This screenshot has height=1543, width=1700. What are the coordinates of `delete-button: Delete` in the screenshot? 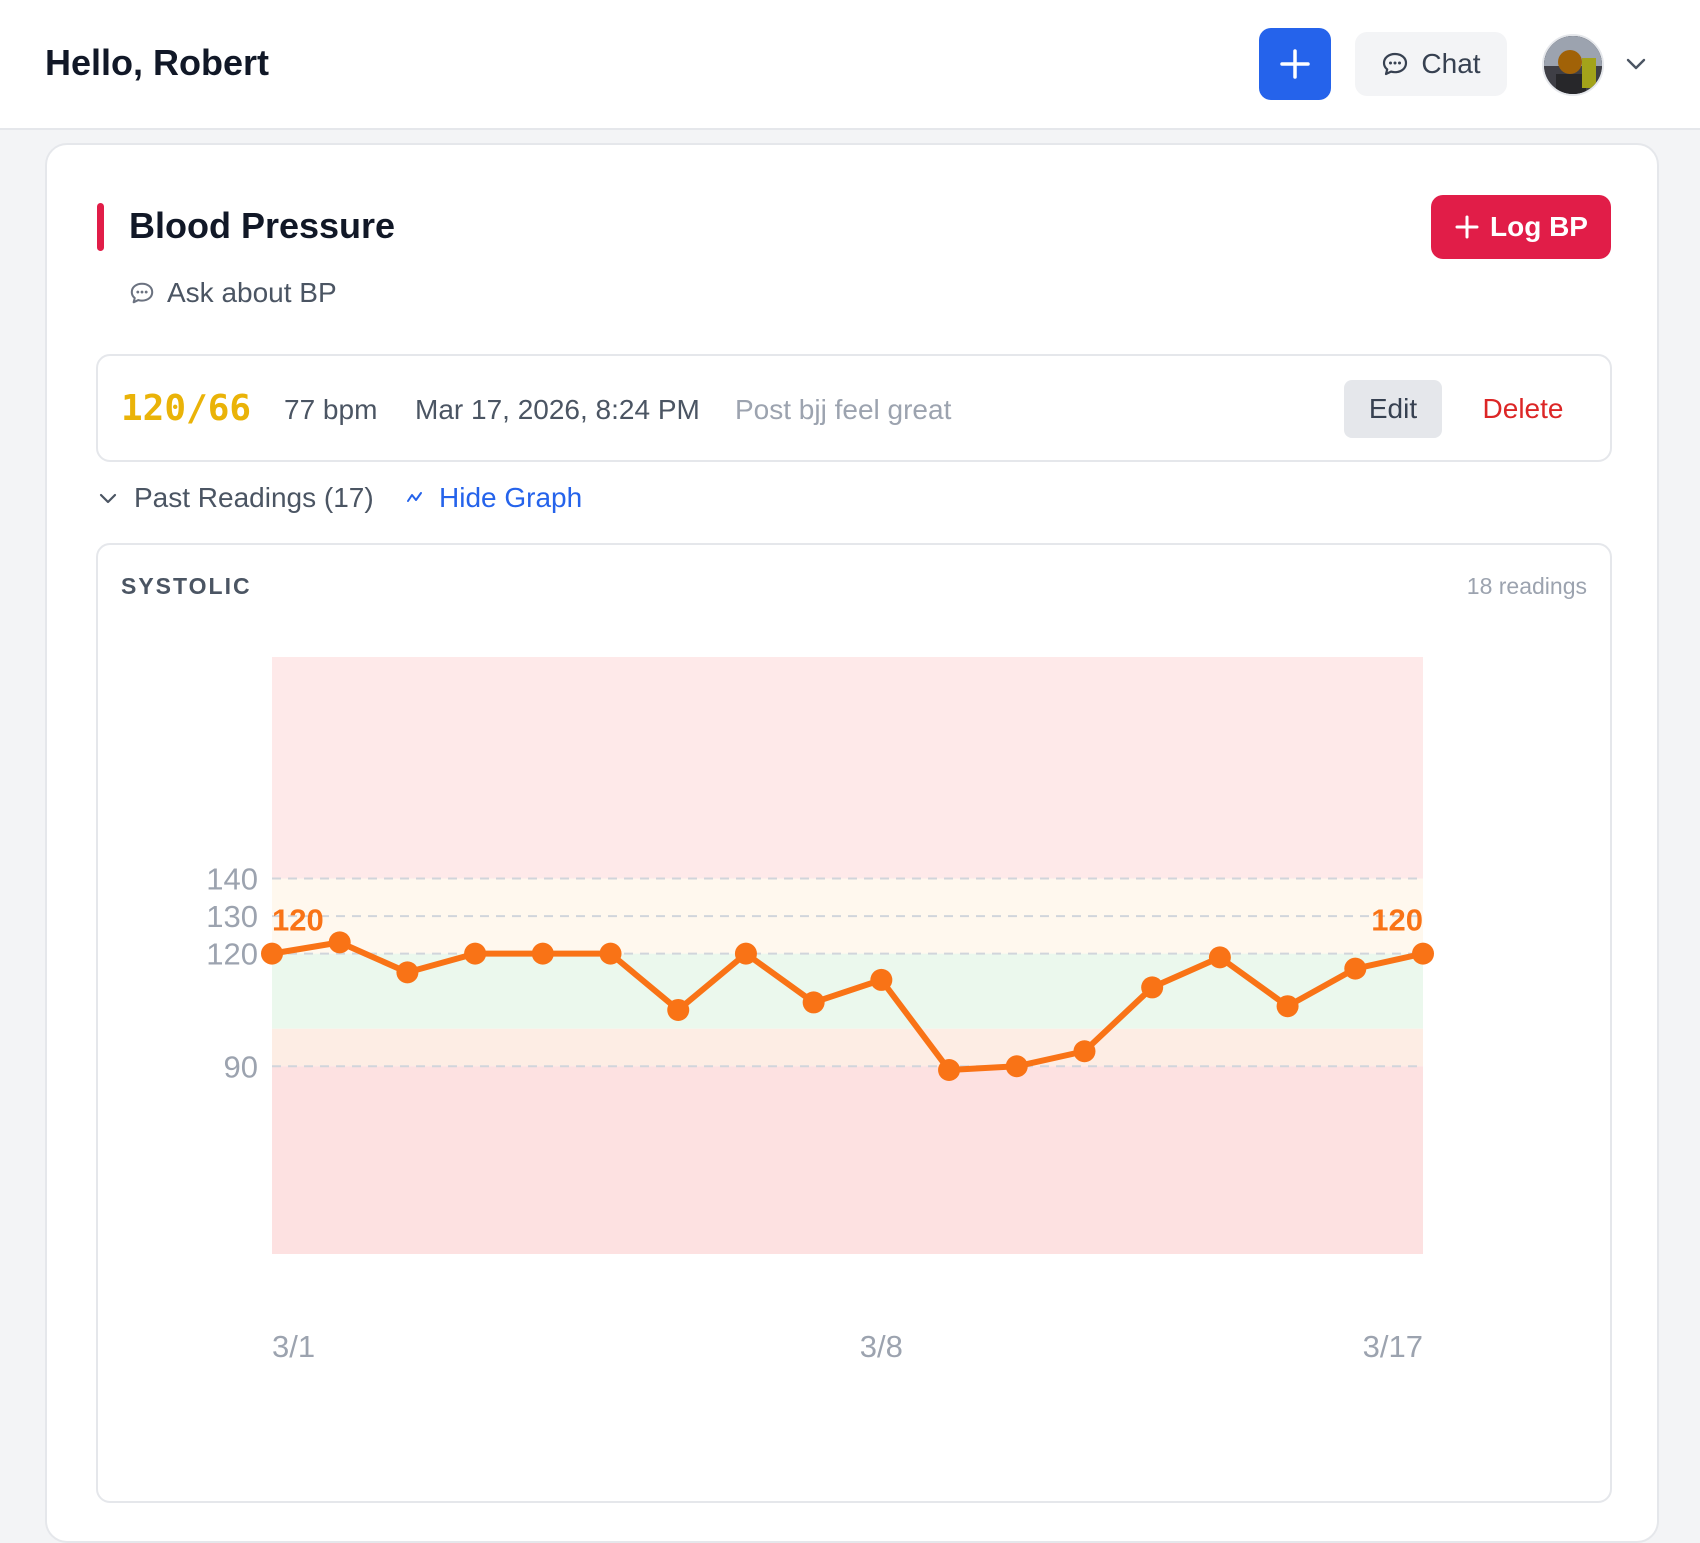 It's located at (1523, 409).